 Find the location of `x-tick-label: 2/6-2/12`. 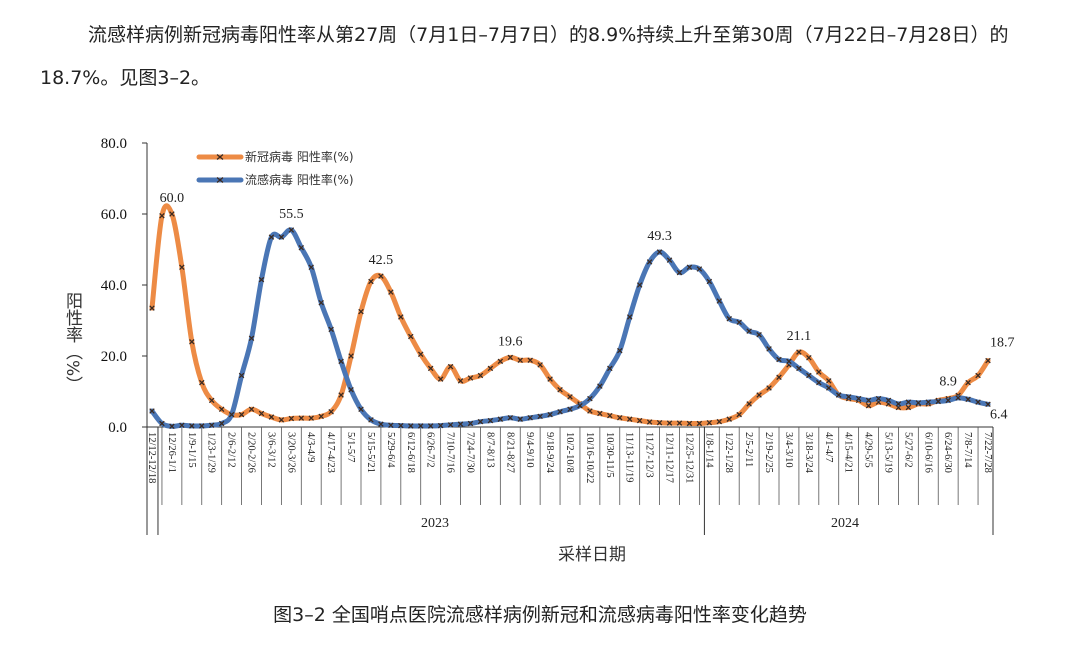

x-tick-label: 2/6-2/12 is located at coordinates (231, 450).